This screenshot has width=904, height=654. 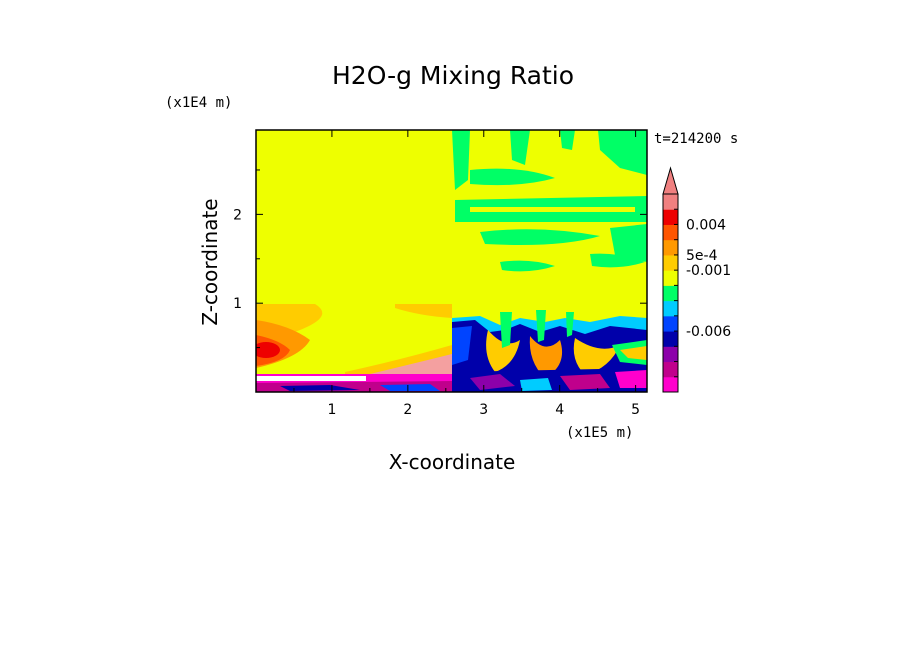 What do you see at coordinates (599, 433) in the screenshot?
I see `x-unit-label: (x1E5 m)` at bounding box center [599, 433].